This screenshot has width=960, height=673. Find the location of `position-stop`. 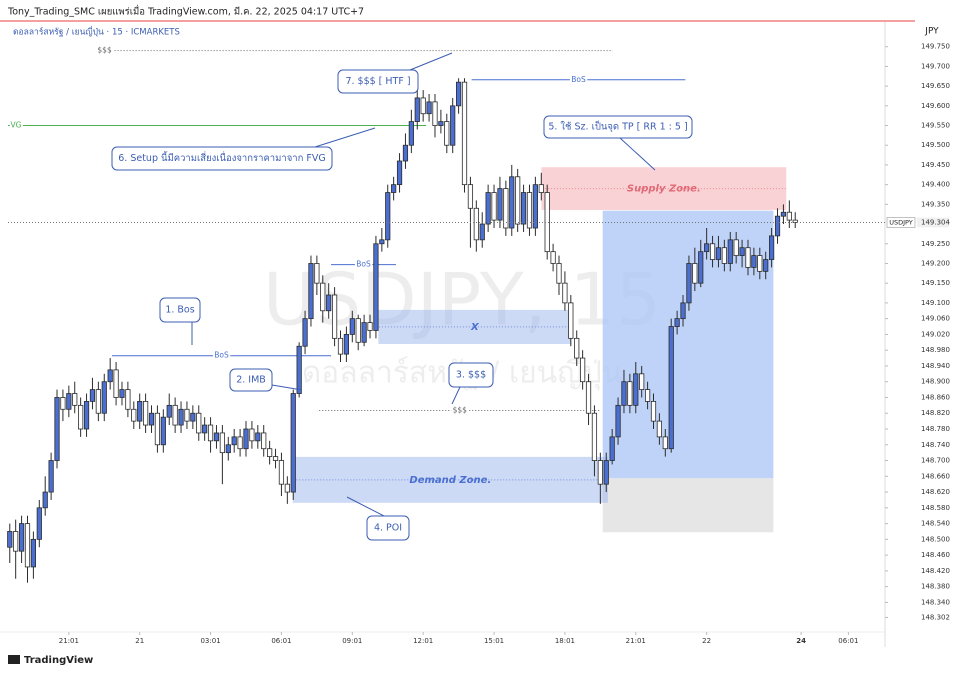

position-stop is located at coordinates (688, 505).